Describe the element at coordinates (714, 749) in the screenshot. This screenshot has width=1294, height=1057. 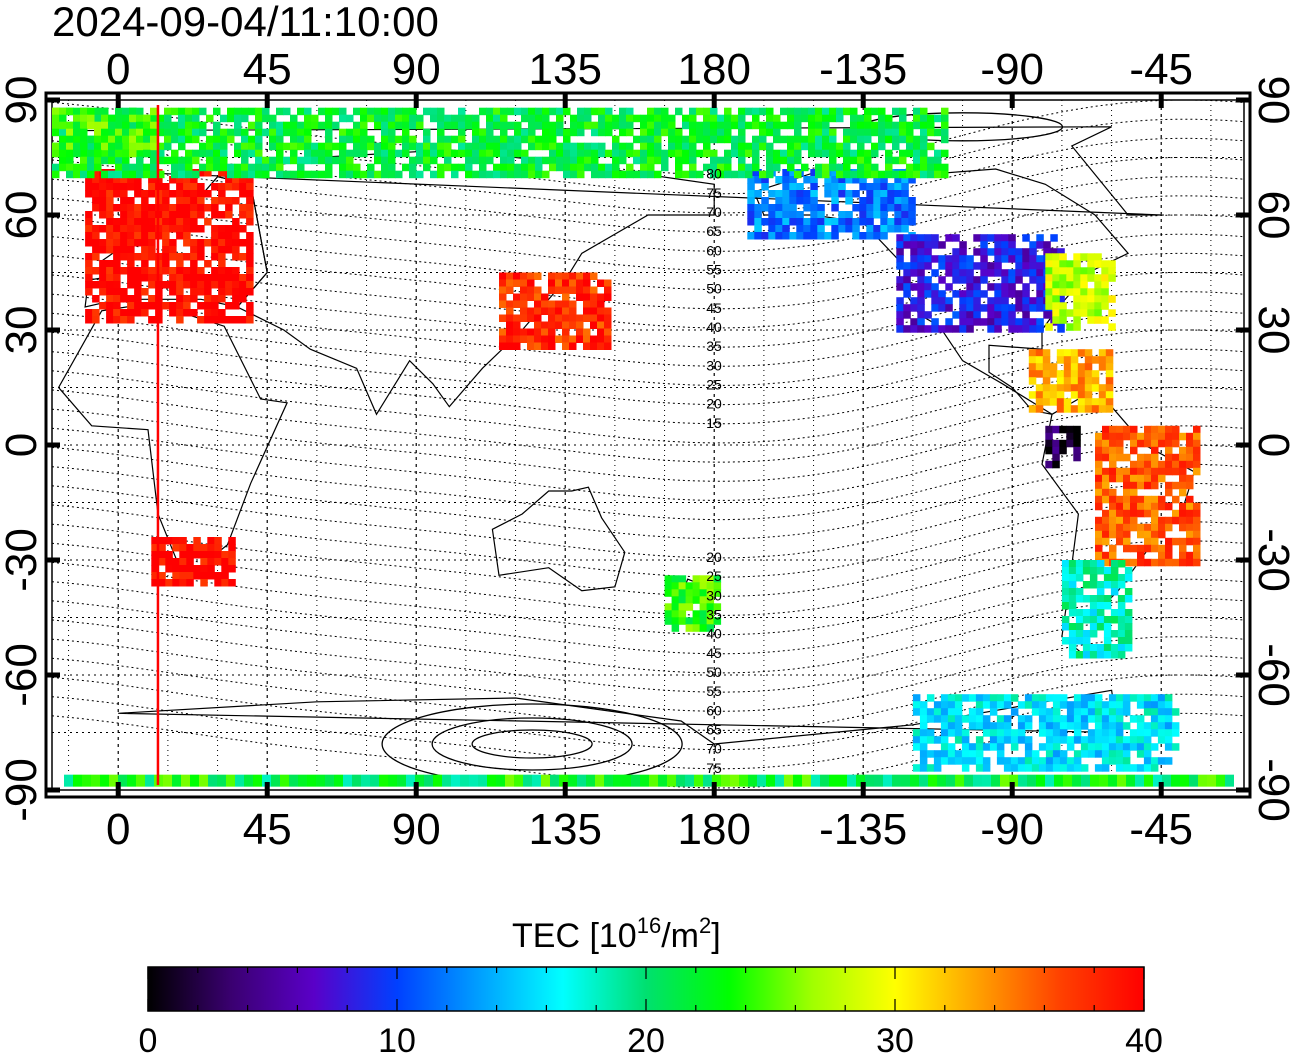
I see `mlat-label: 70` at that location.